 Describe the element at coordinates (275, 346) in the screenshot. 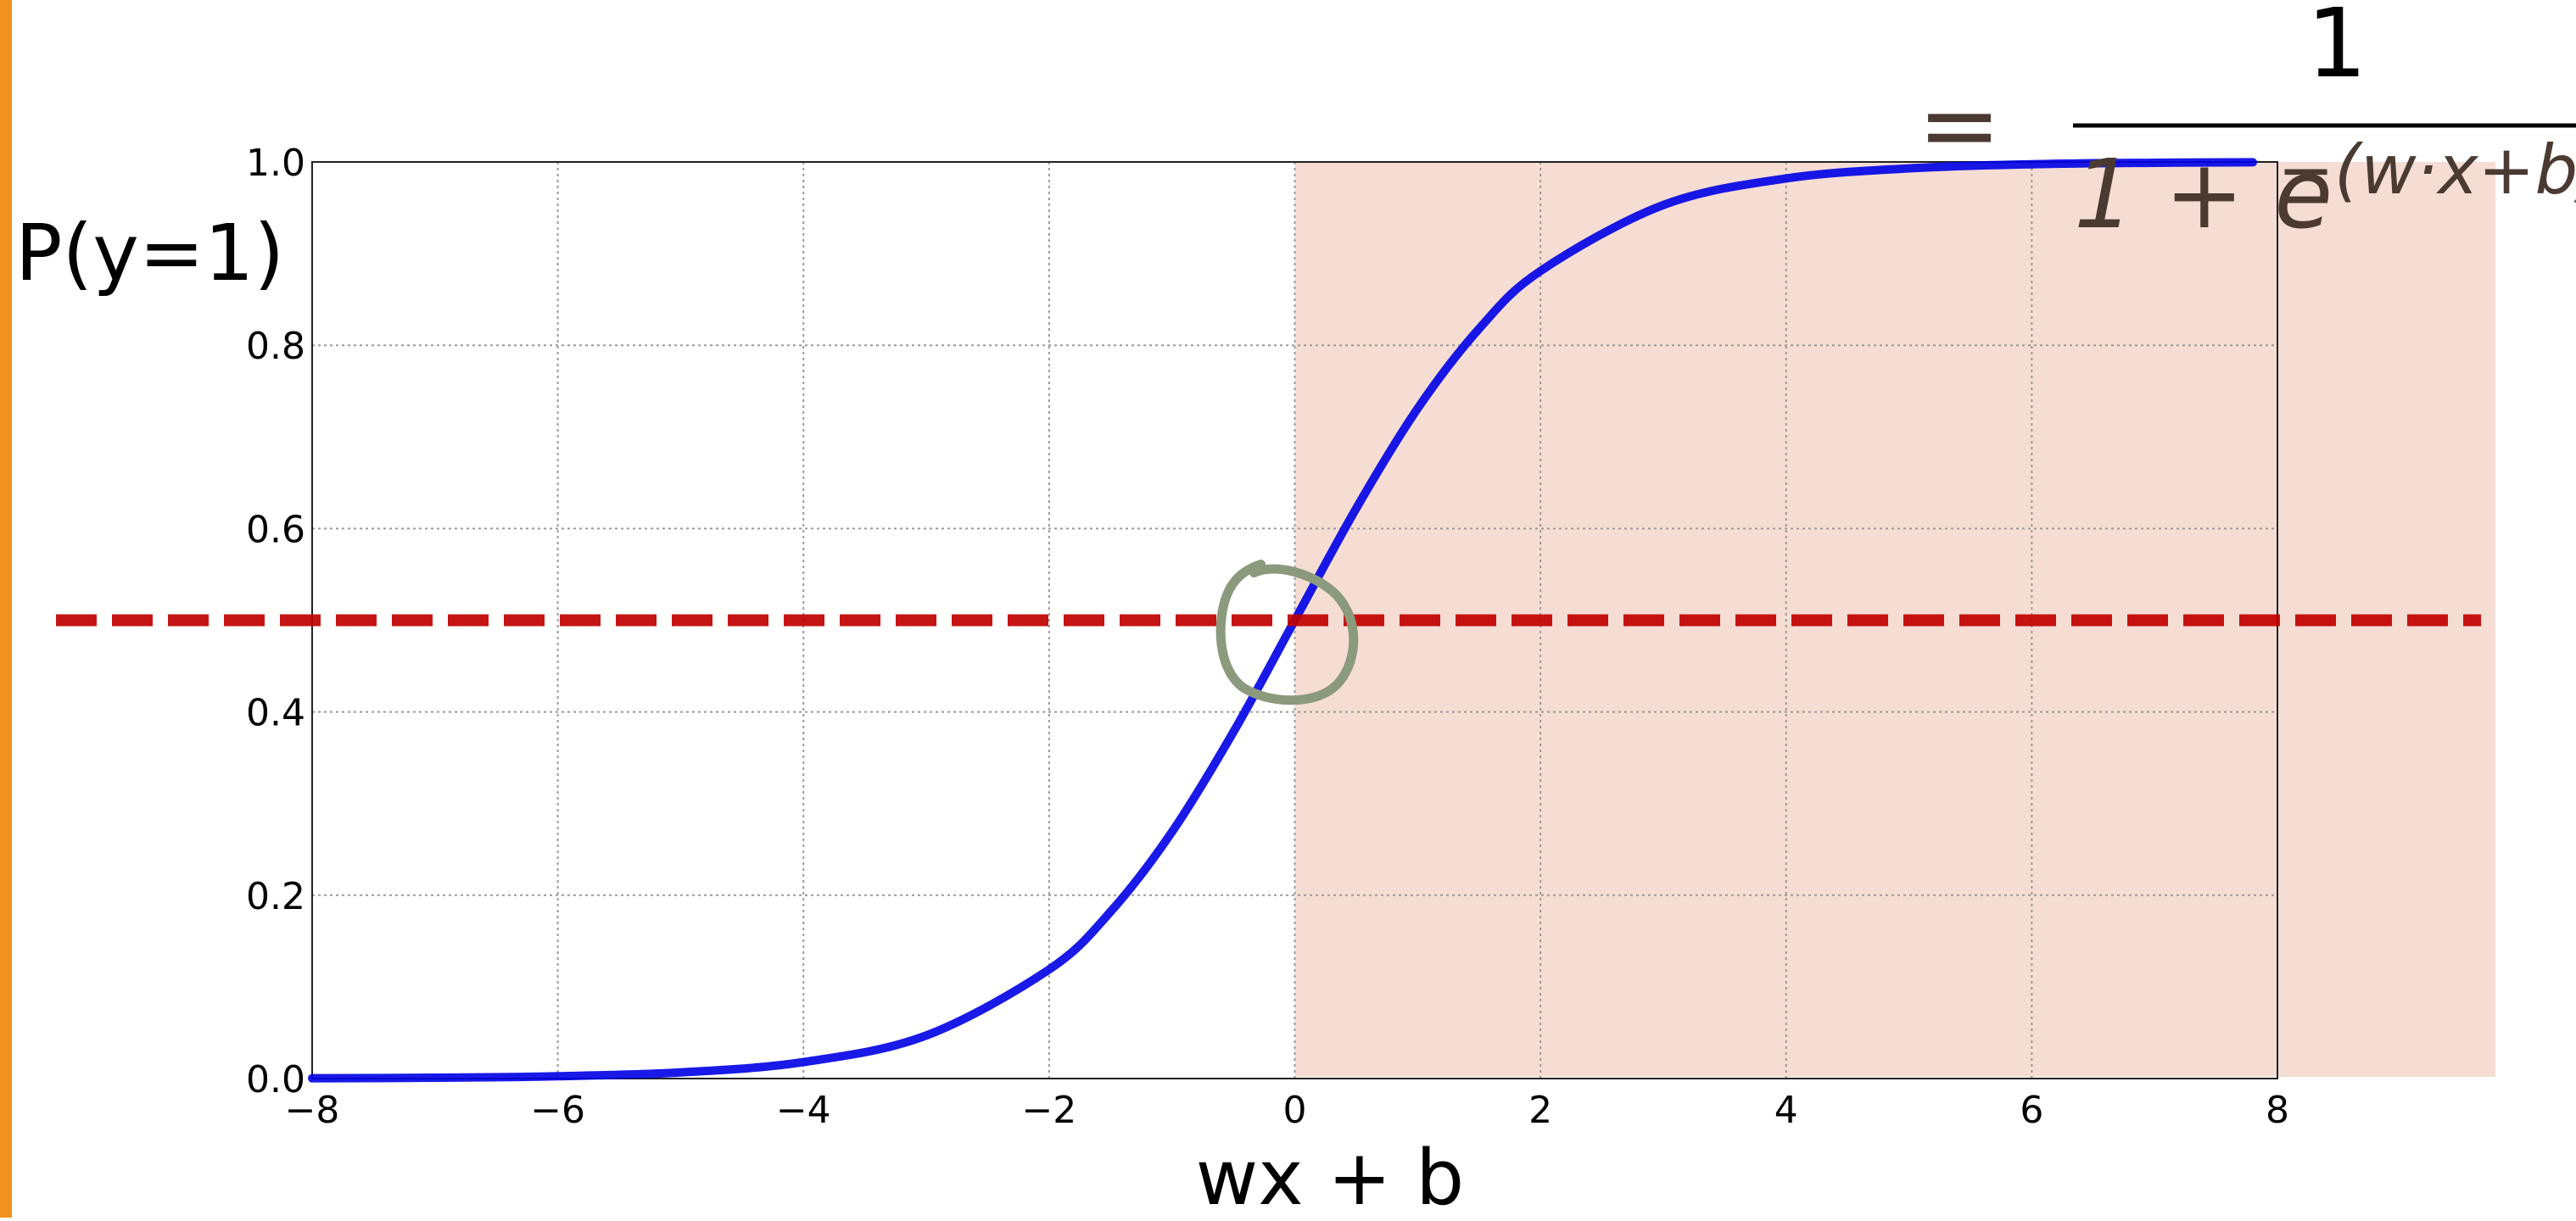

I see `y-tick-label: 0.8` at that location.